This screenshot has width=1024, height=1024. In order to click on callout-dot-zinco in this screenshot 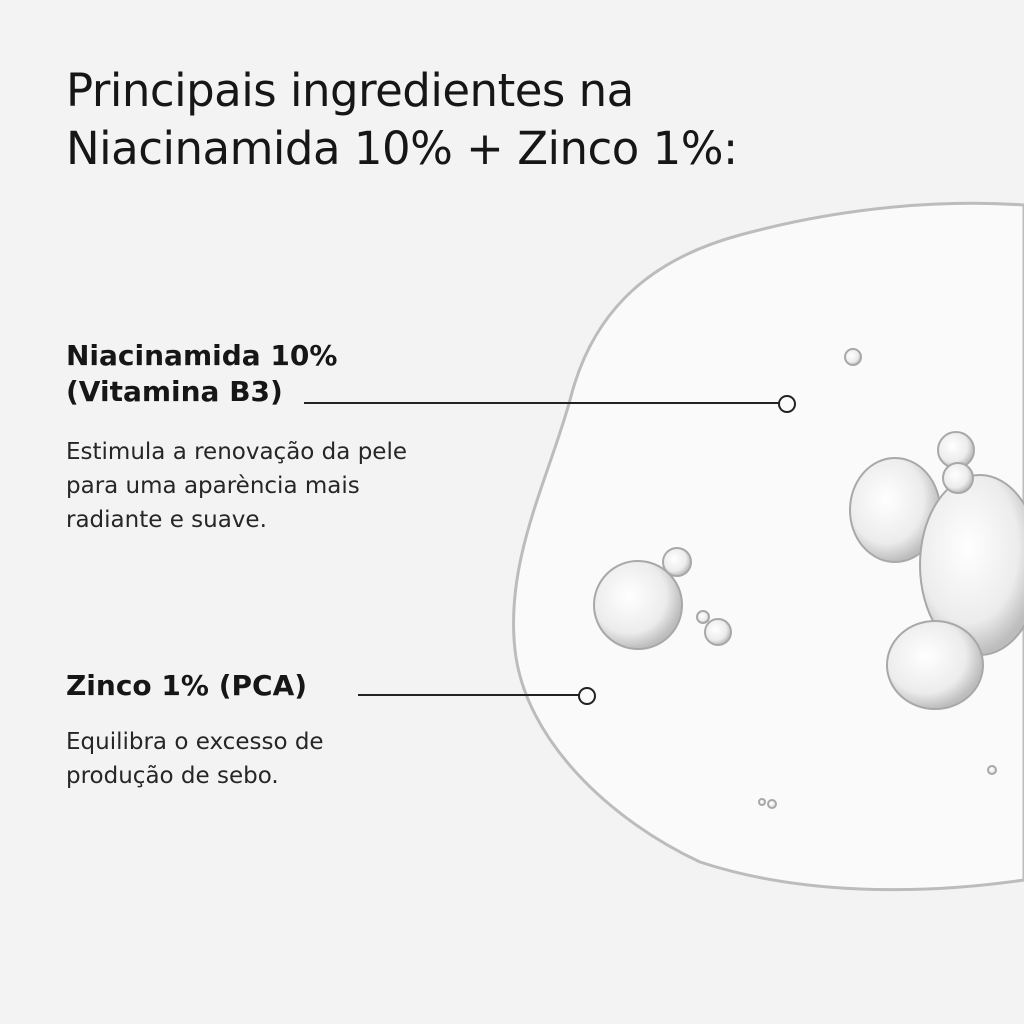, I will do `click(587, 696)`.